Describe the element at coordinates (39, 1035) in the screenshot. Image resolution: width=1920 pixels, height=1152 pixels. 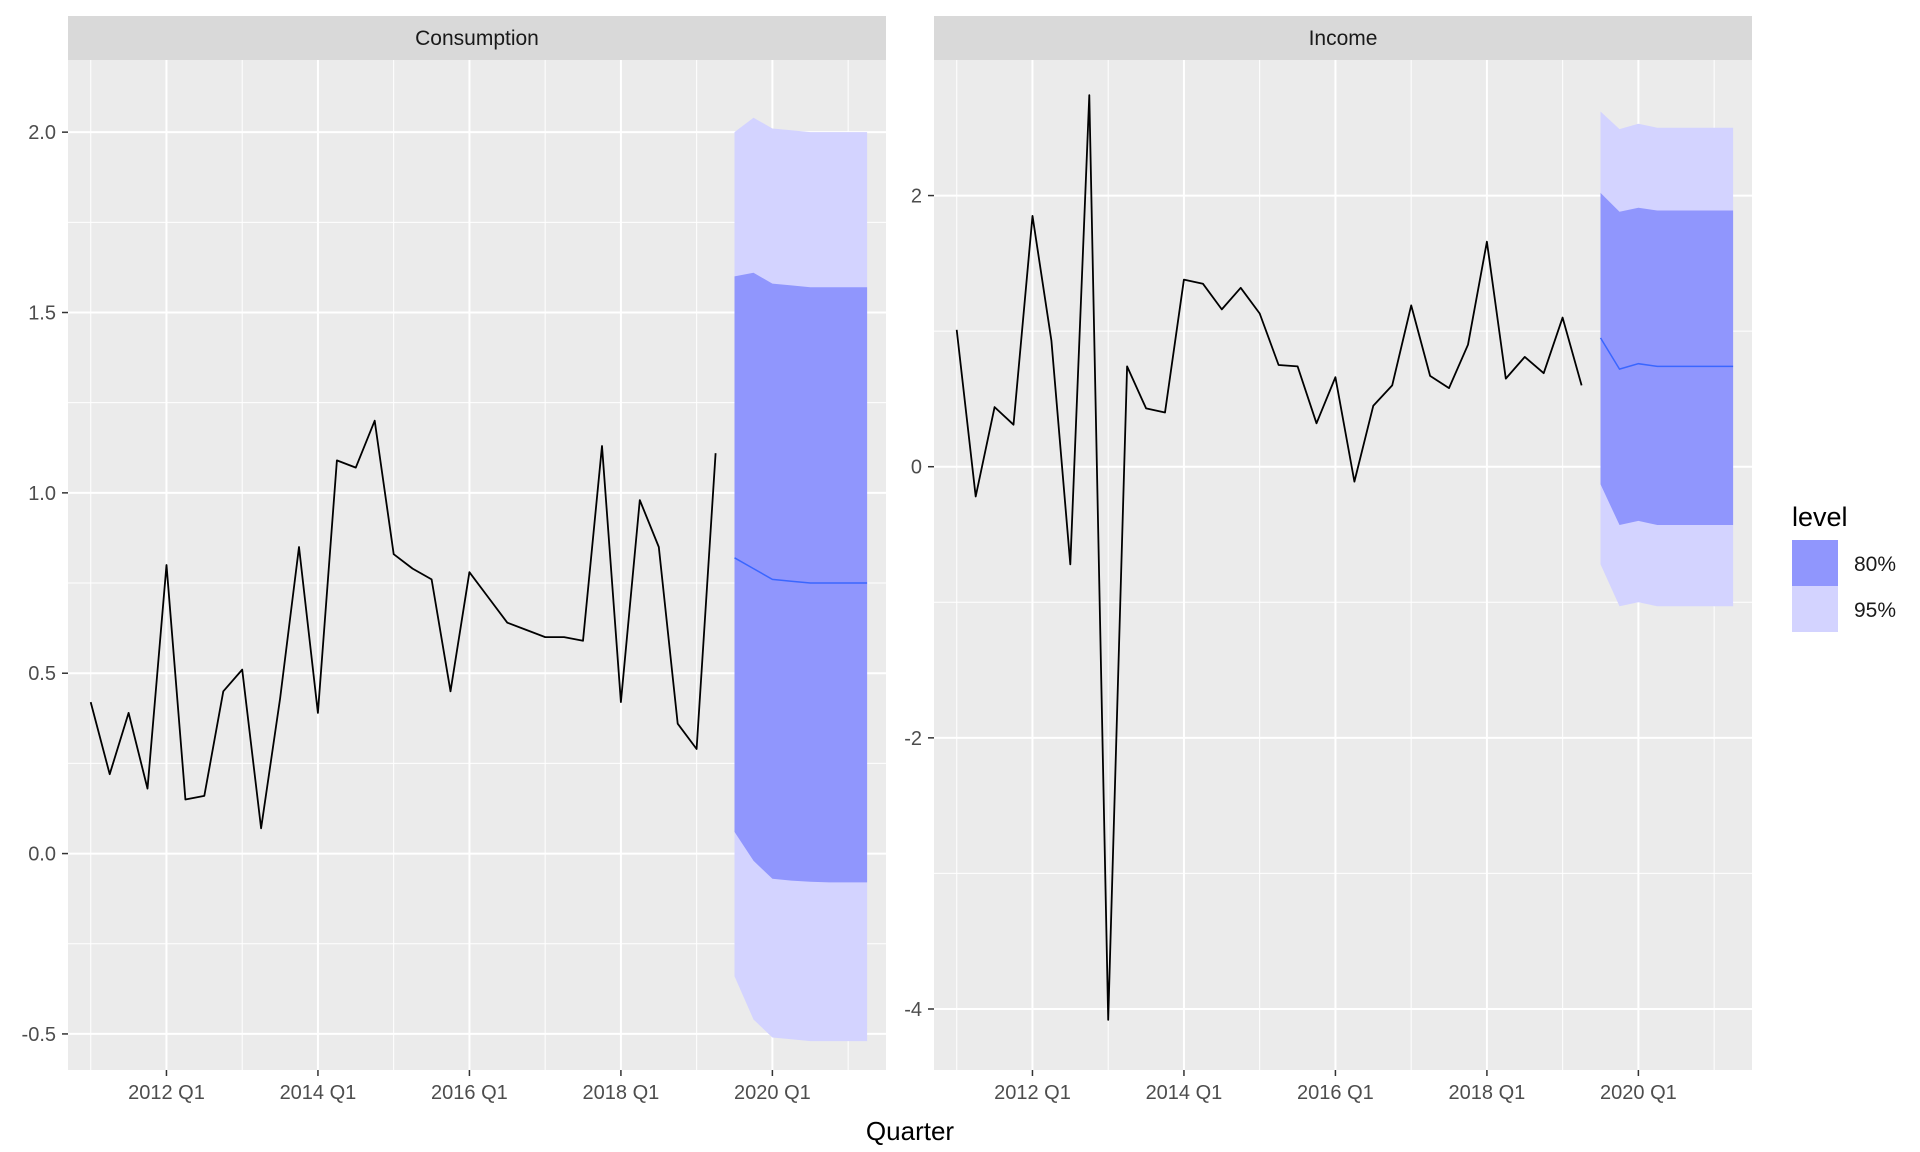
I see `y-tick-label: -0.5` at that location.